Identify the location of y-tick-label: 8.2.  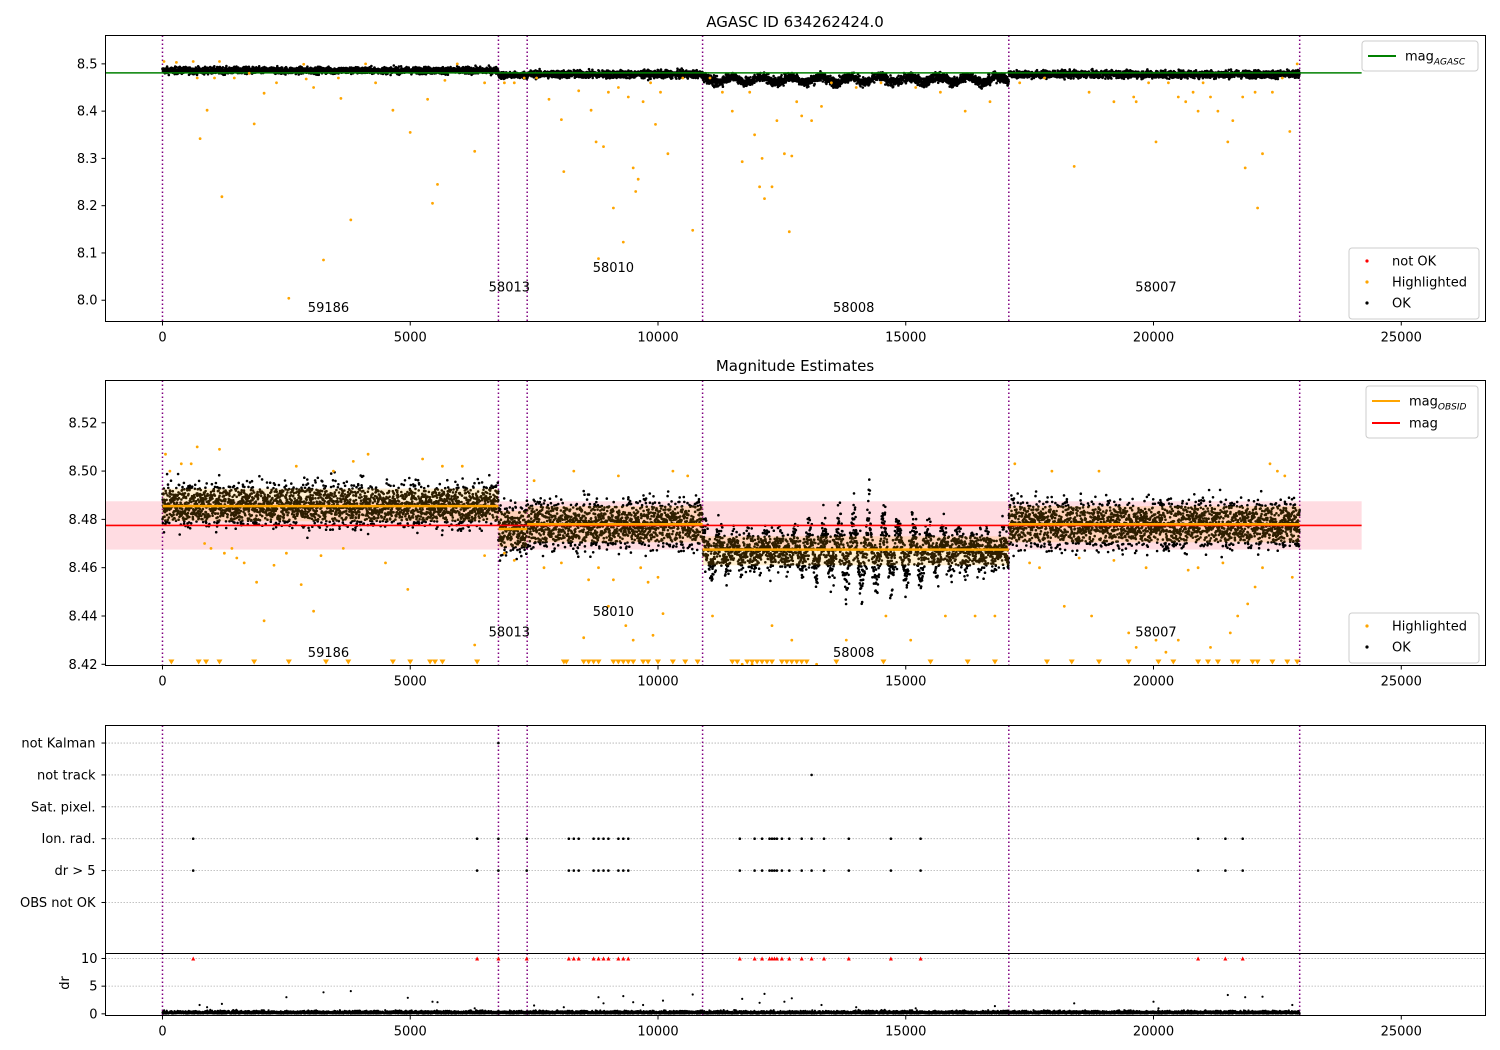
(87, 206).